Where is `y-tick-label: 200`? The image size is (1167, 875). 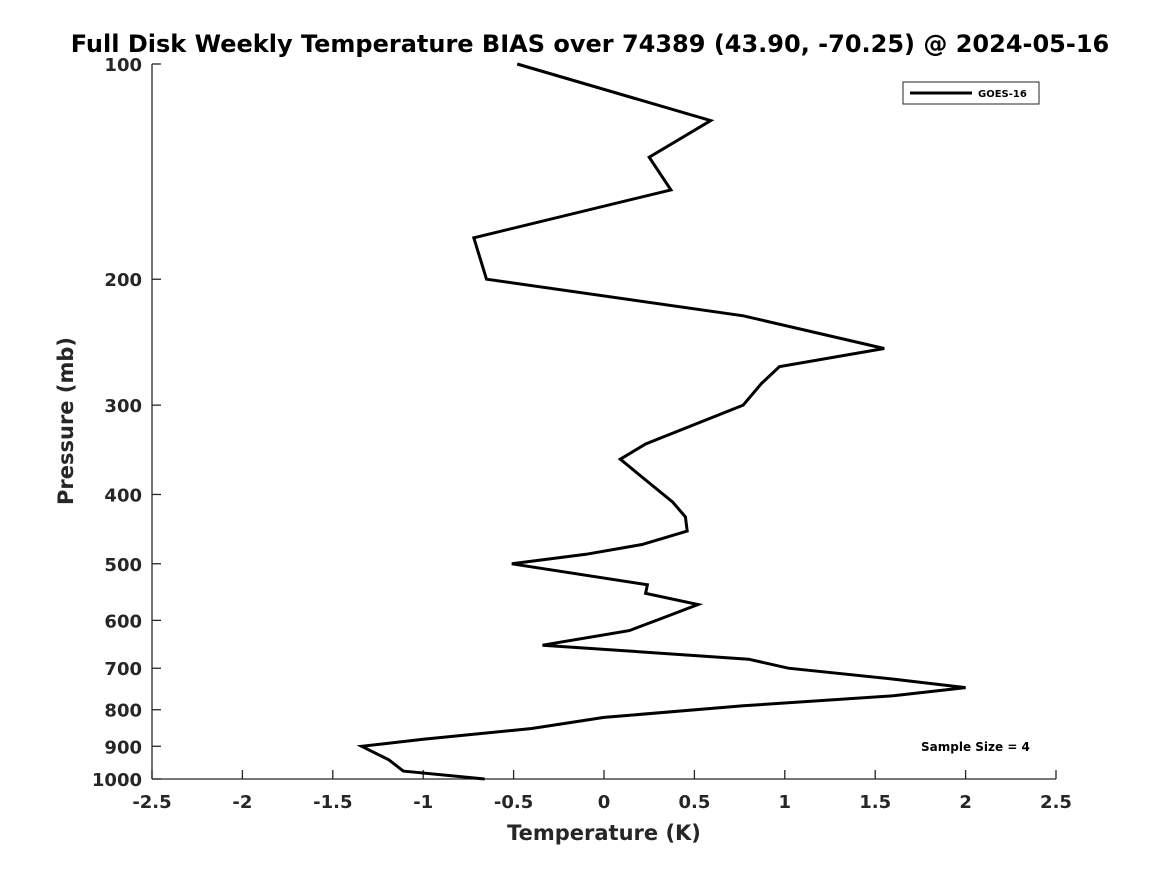
y-tick-label: 200 is located at coordinates (123, 280).